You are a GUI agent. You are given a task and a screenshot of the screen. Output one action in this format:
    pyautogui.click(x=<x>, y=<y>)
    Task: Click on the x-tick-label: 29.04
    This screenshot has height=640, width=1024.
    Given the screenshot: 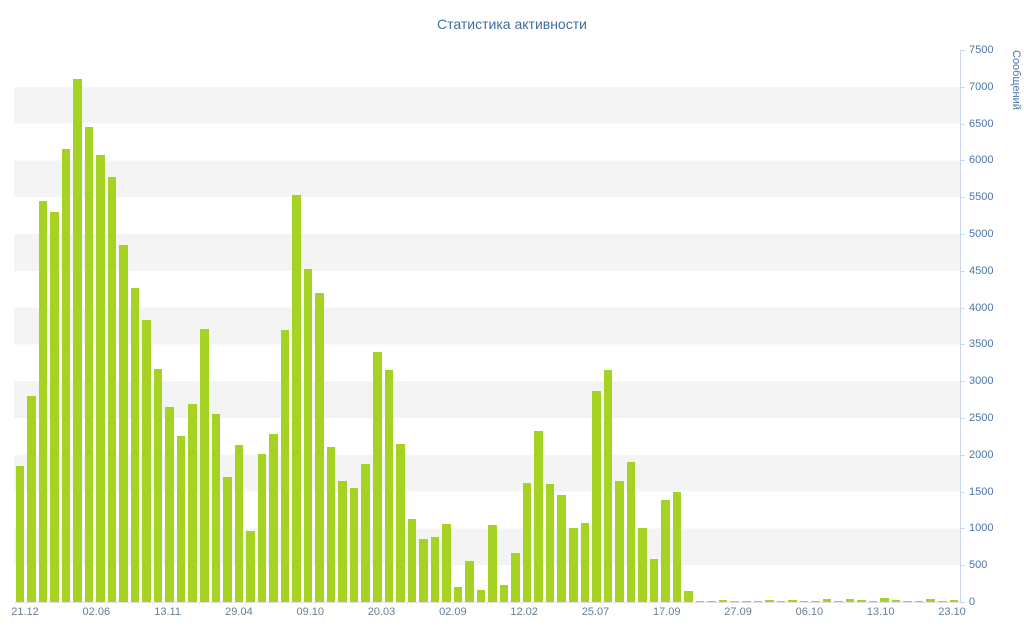 What is the action you would take?
    pyautogui.click(x=239, y=612)
    